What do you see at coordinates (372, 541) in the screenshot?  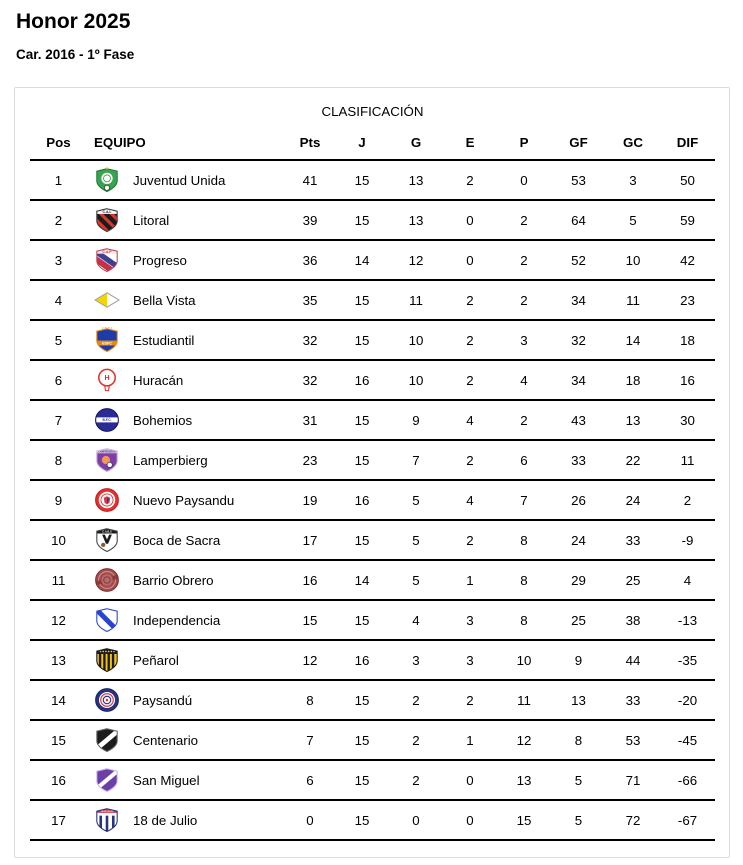 I see `table-row: 10 C.A.B.S Boca de Sacra 17 15 5 2 8 24 33 -9` at bounding box center [372, 541].